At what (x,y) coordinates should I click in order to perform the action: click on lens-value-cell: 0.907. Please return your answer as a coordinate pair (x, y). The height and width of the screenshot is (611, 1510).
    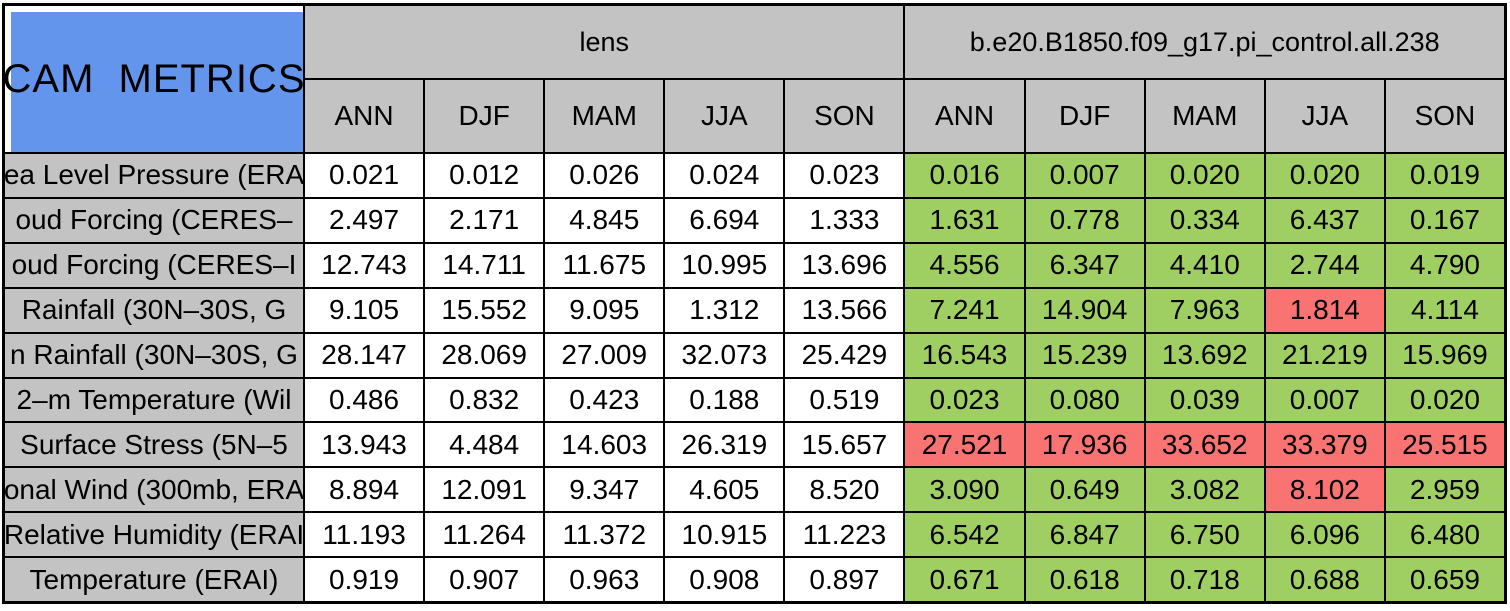
    Looking at the image, I should click on (484, 579).